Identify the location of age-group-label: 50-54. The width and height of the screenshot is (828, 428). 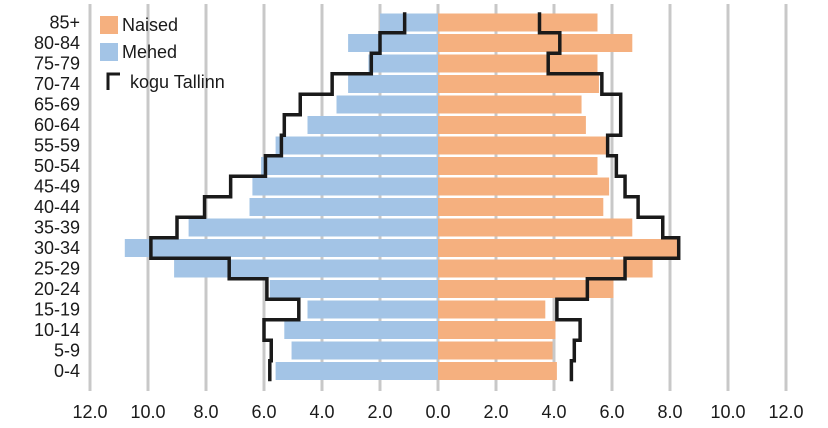
(57, 166).